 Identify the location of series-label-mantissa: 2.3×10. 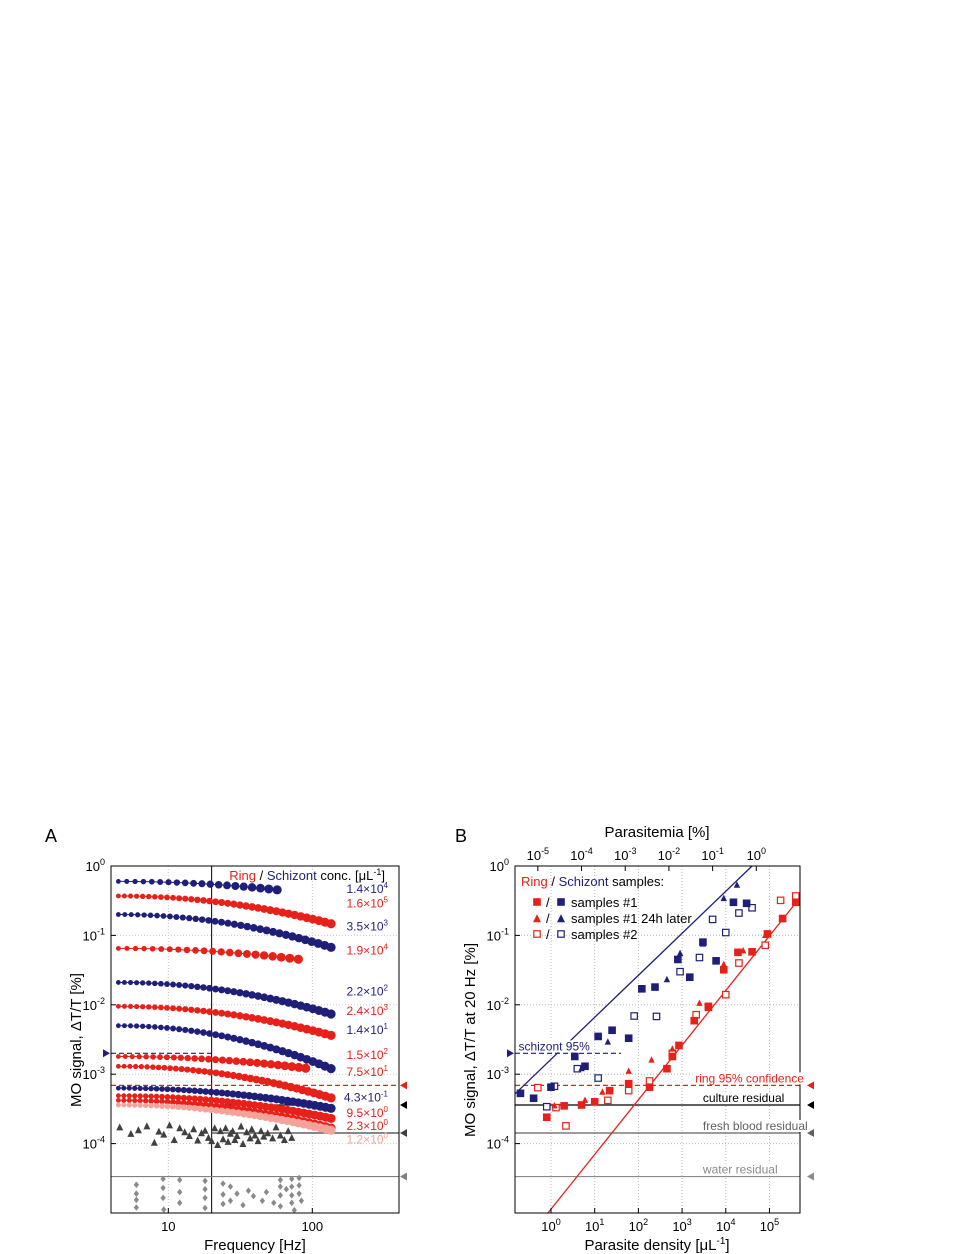
(365, 1126).